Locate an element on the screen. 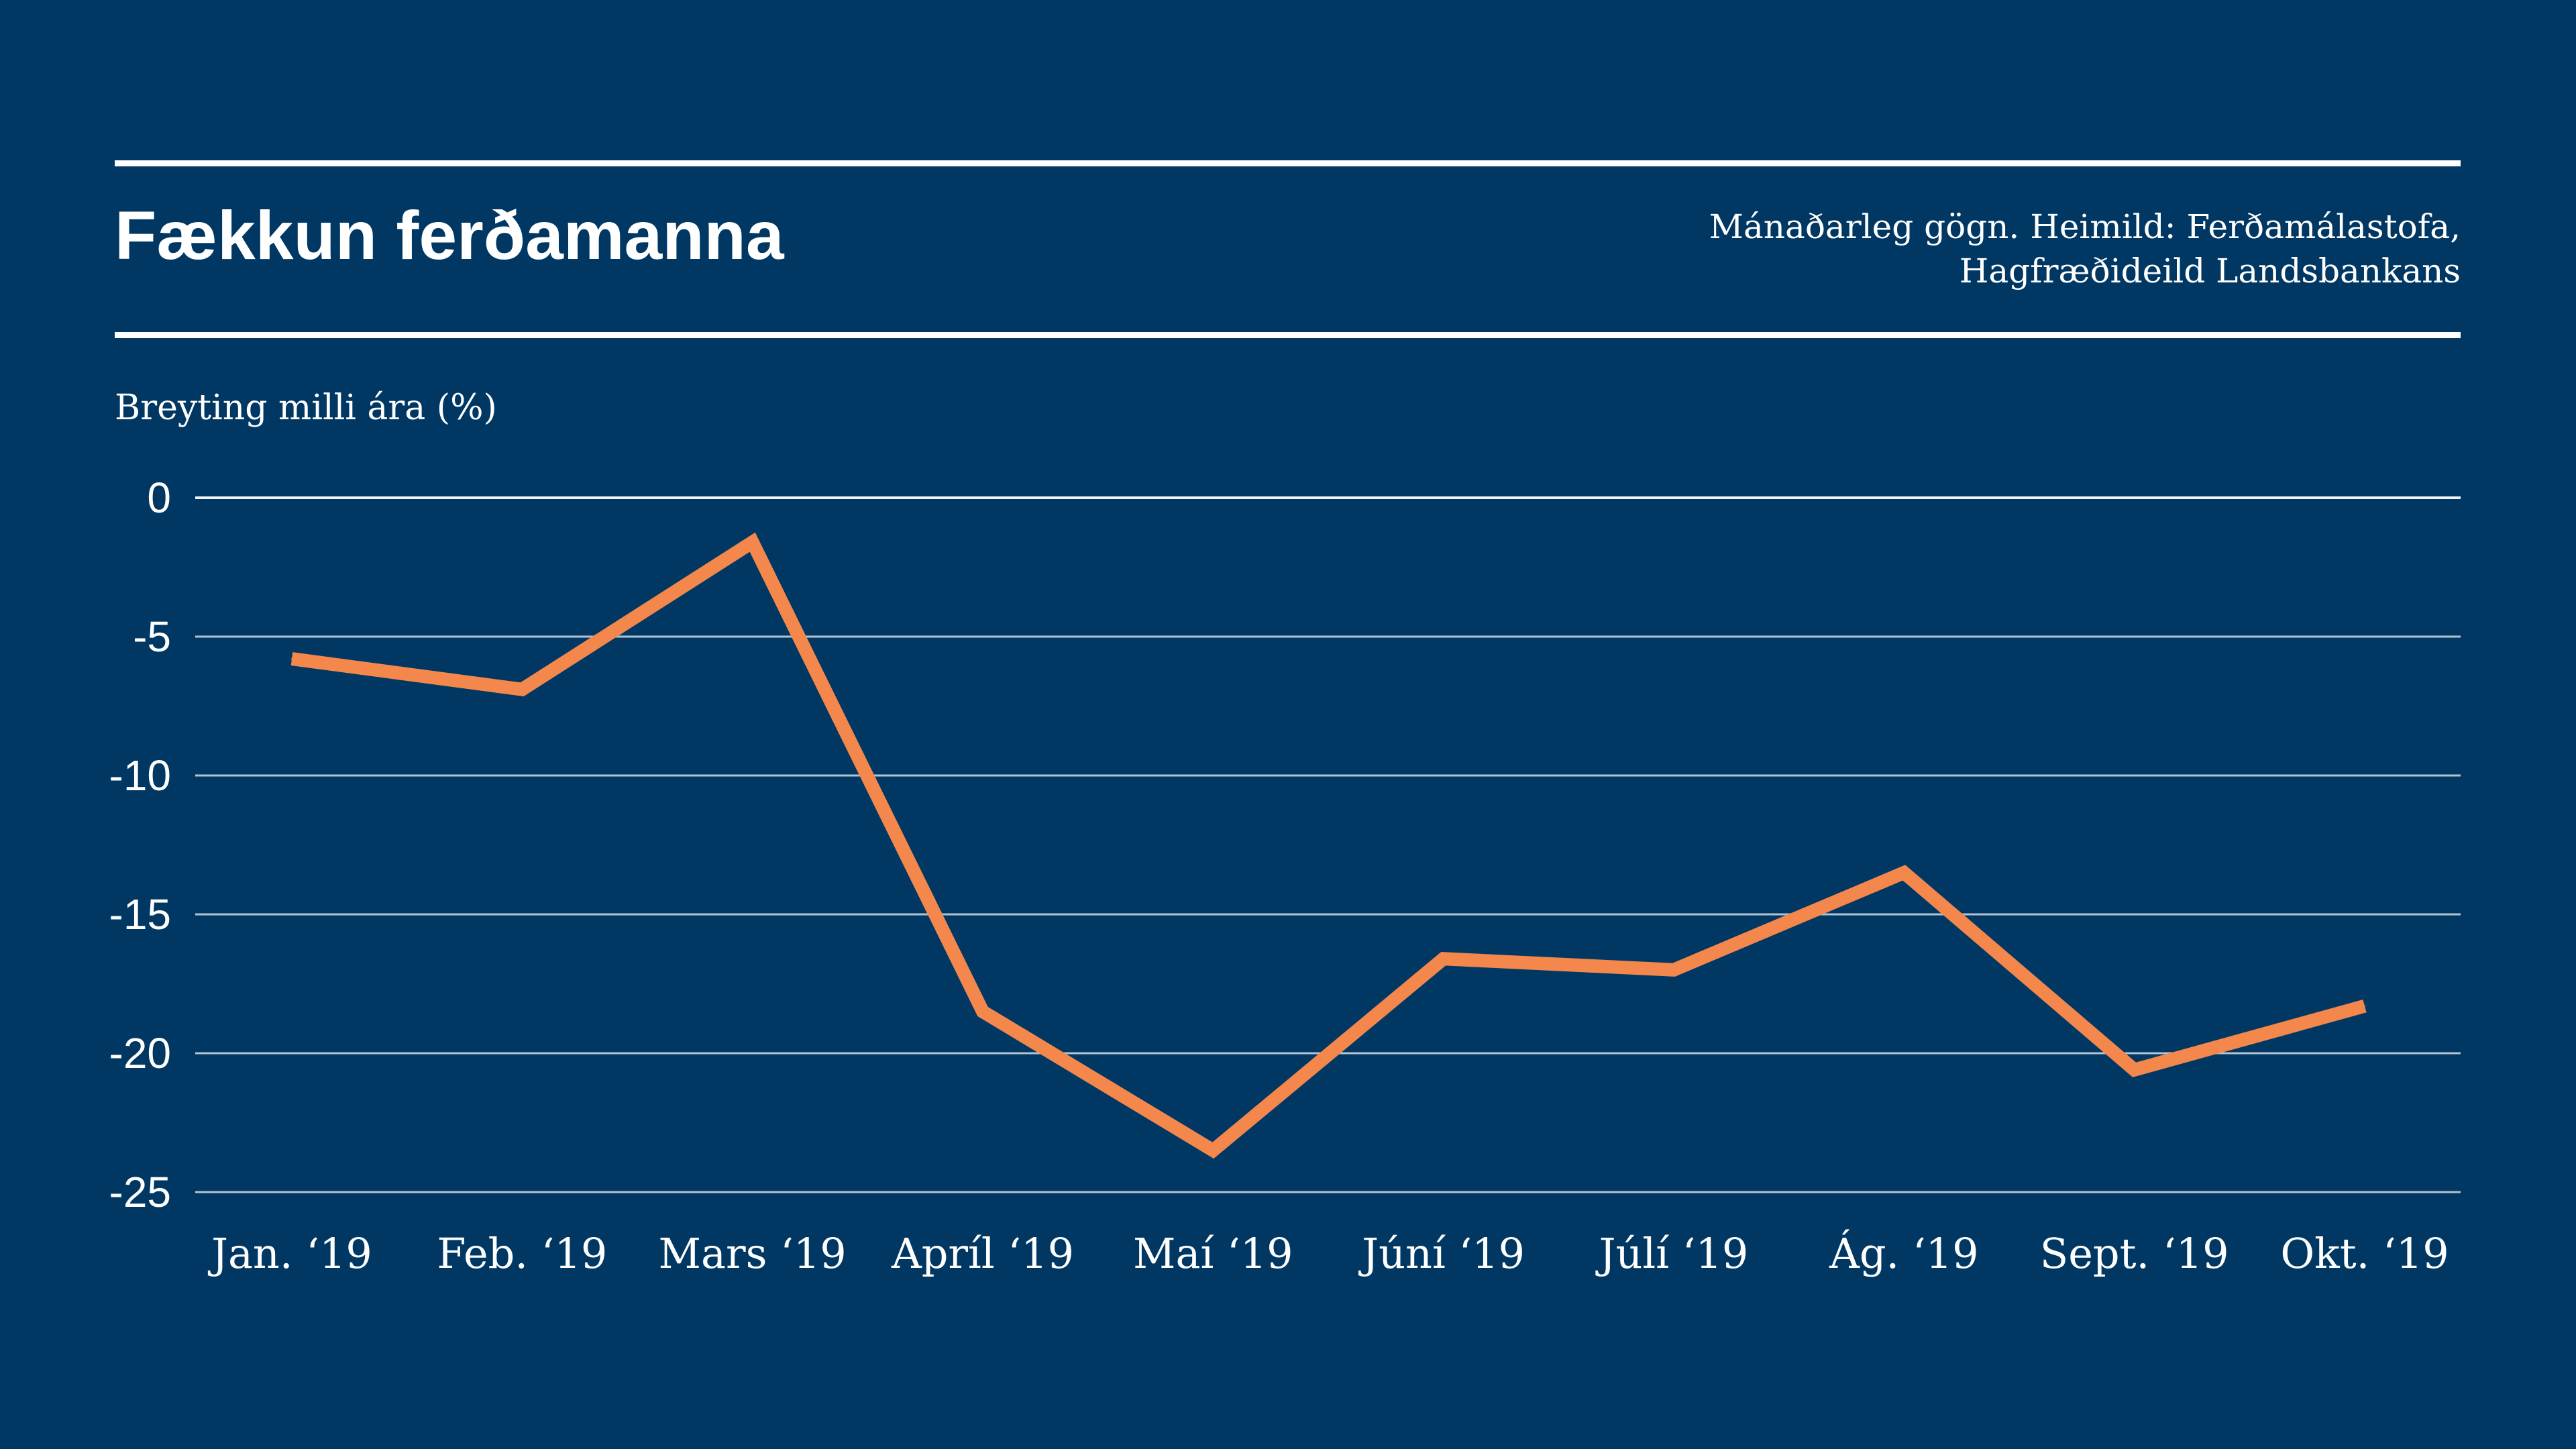 This screenshot has height=1449, width=2576. x-tick-label: Júlí ‘19 is located at coordinates (1672, 1253).